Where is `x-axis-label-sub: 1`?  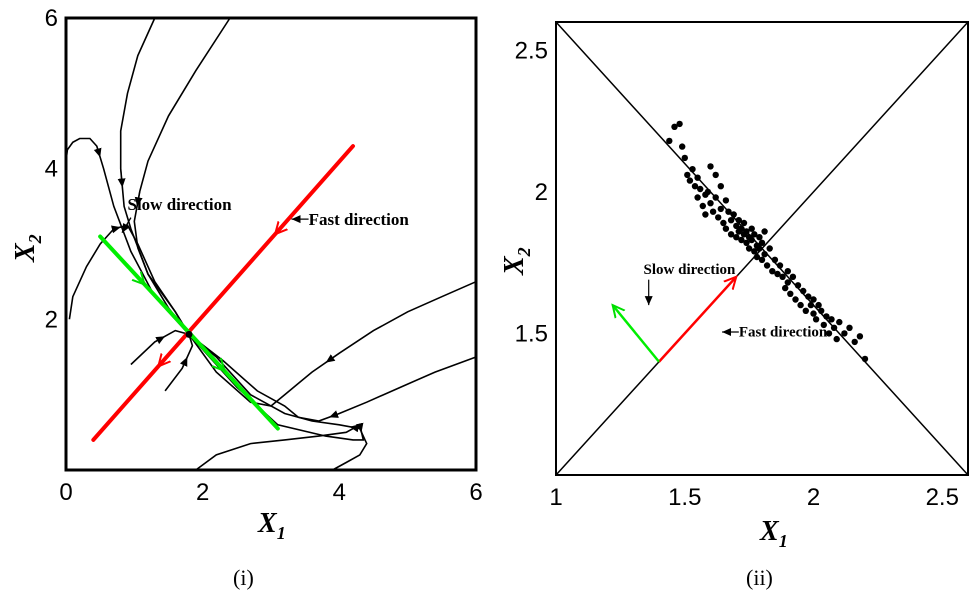 x-axis-label-sub: 1 is located at coordinates (783, 541).